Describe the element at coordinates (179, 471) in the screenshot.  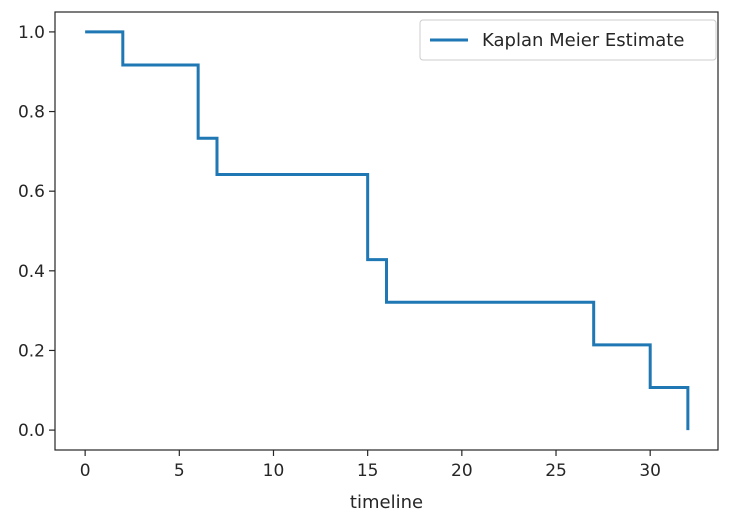
I see `x-tick-label: 5` at that location.